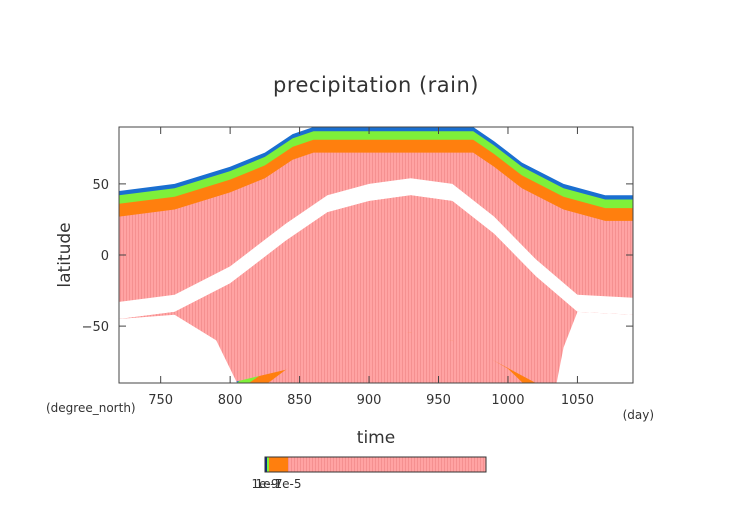  What do you see at coordinates (265, 484) in the screenshot?
I see `colorbar-label-1e-9: 1e-9` at bounding box center [265, 484].